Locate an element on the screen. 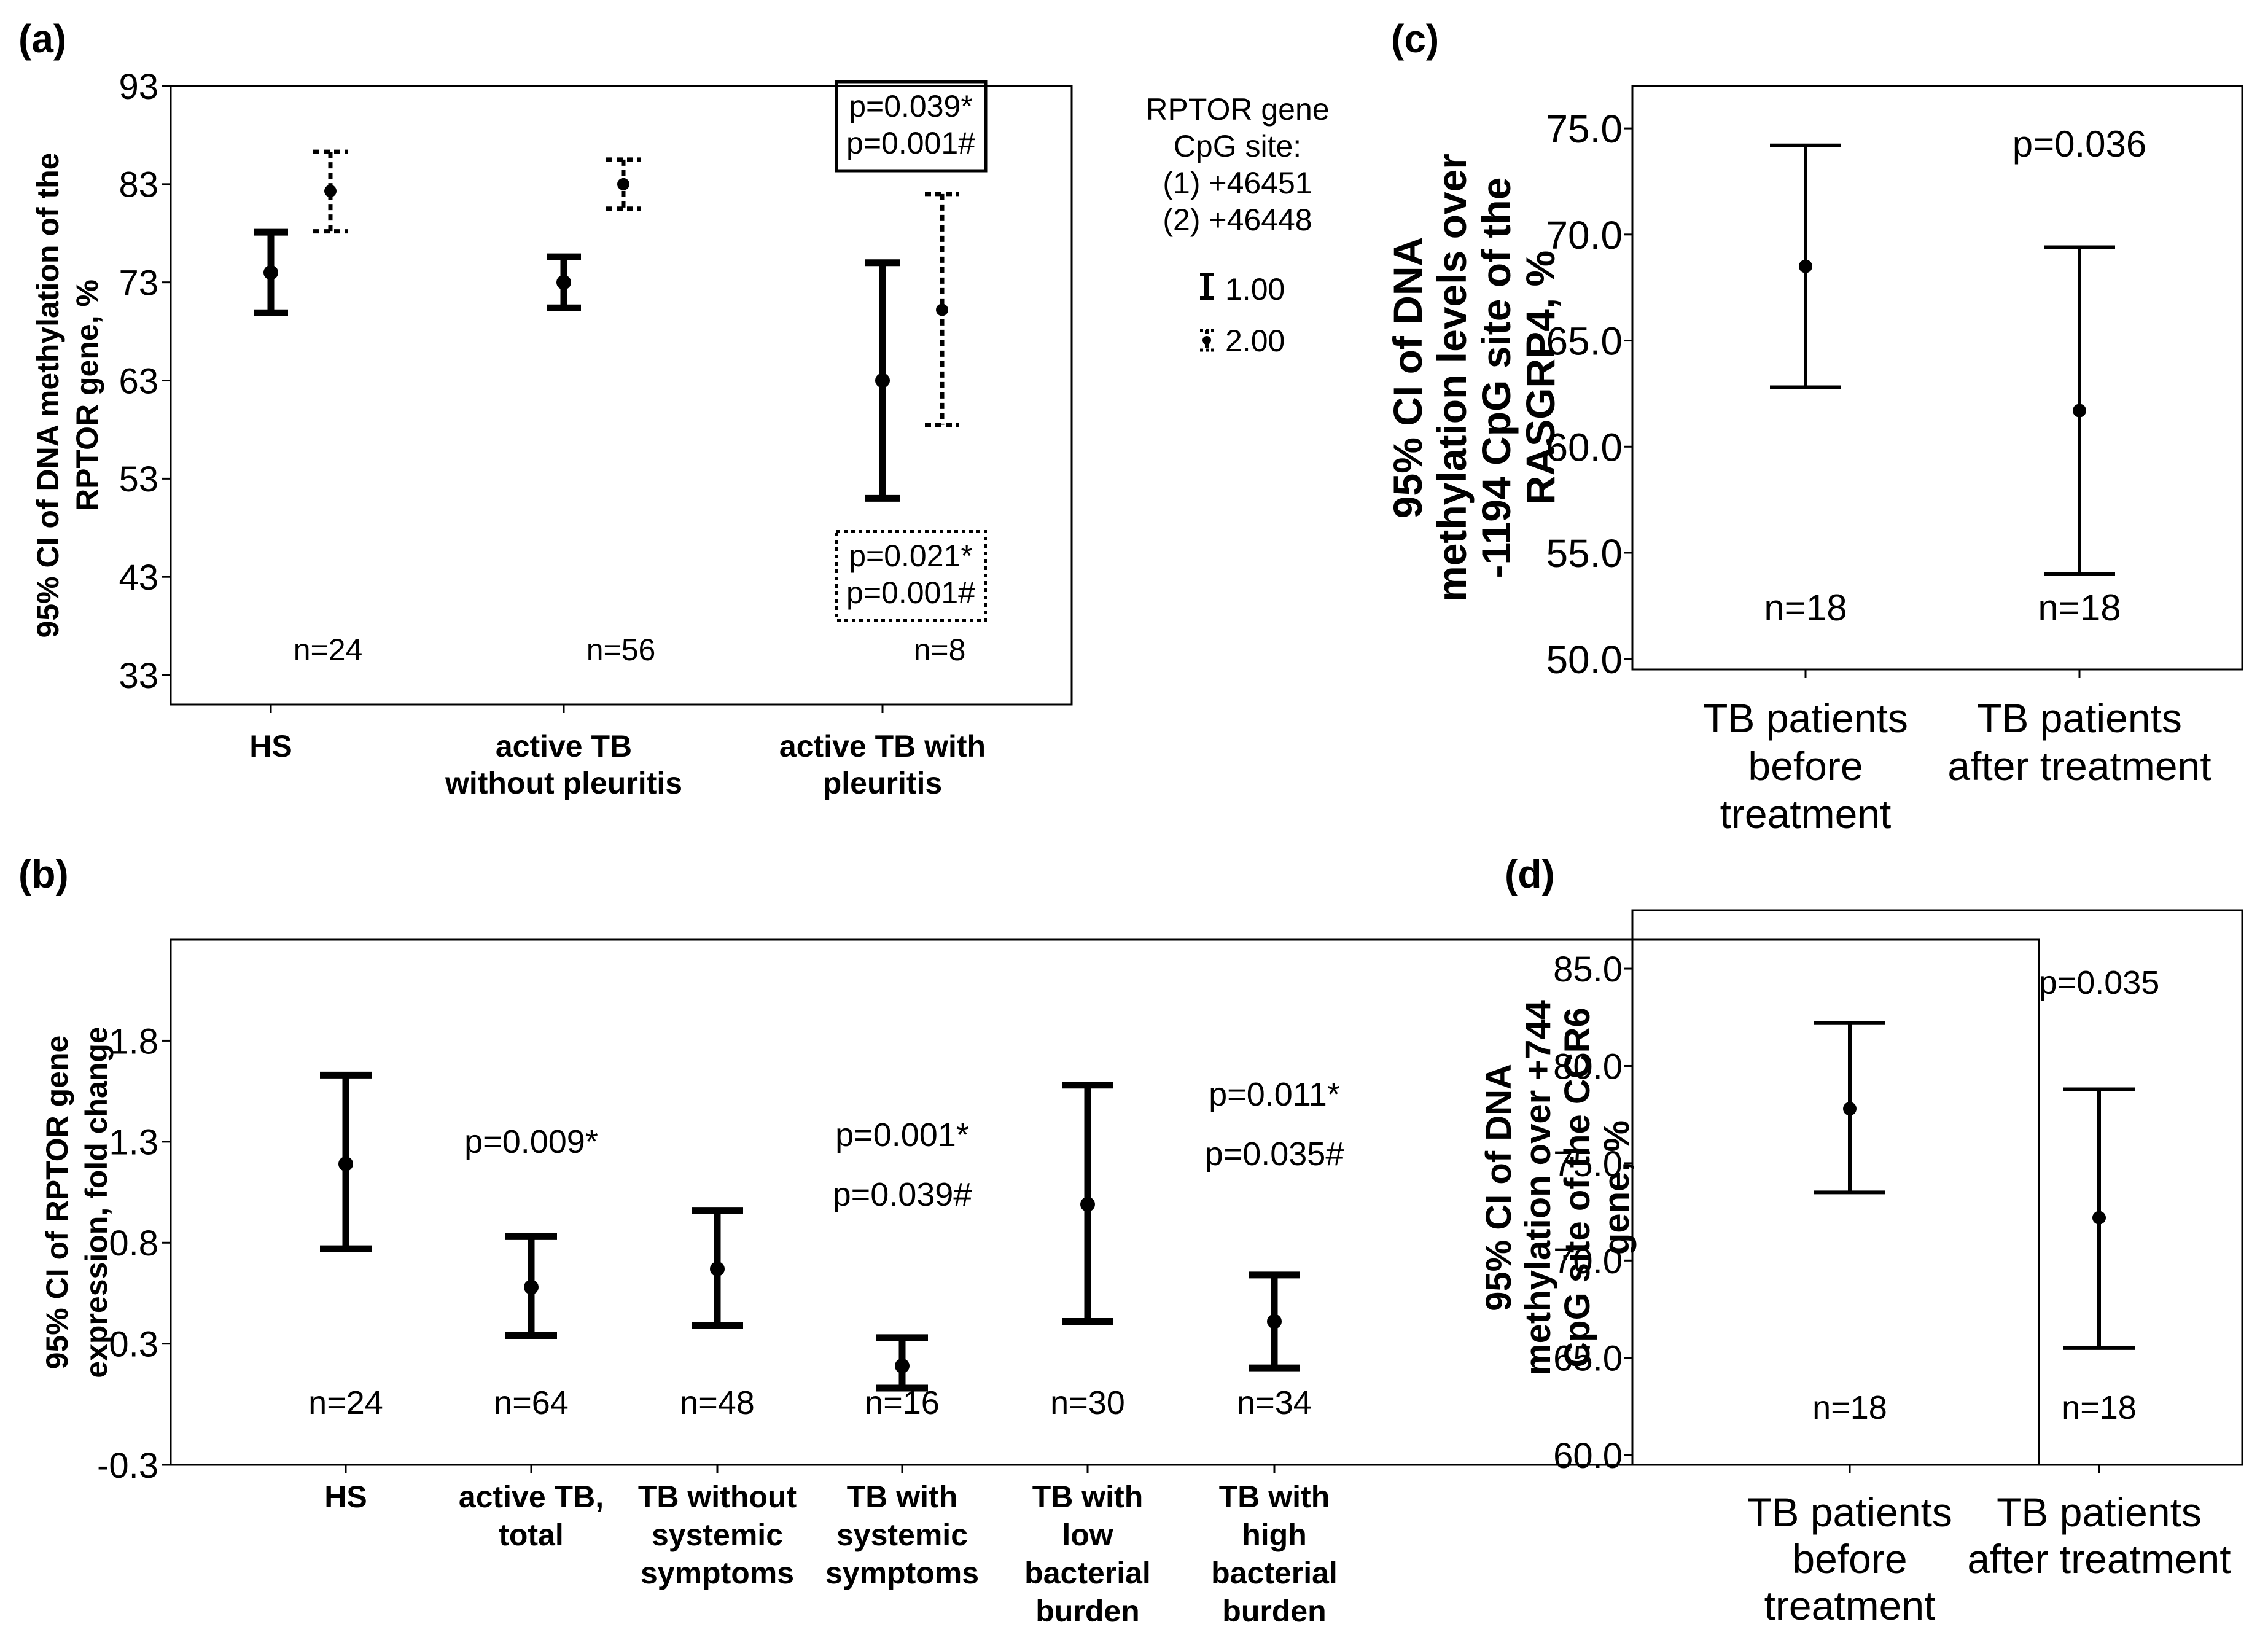 The height and width of the screenshot is (1635, 2268). pvalue-text: p=0.039# is located at coordinates (902, 1194).